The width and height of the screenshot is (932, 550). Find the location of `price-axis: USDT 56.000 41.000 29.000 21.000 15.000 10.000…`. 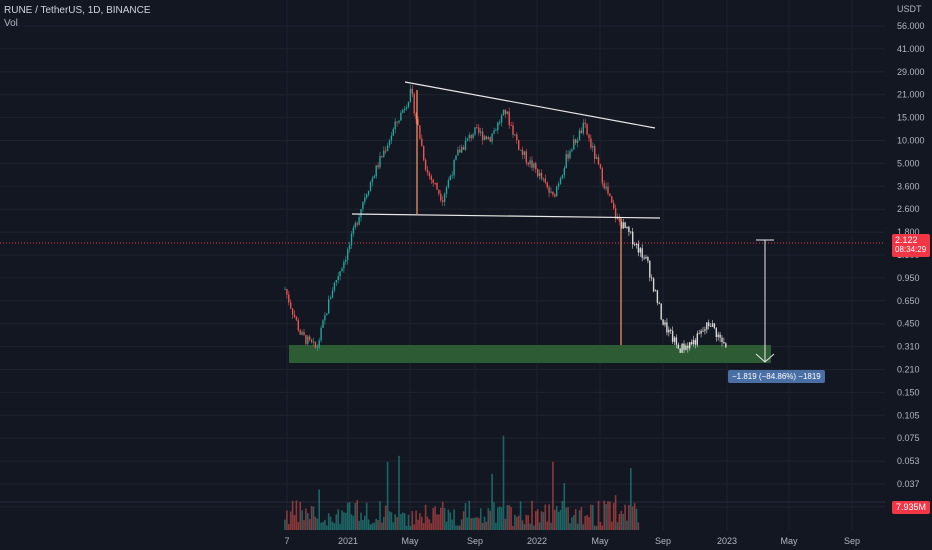

price-axis: USDT 56.000 41.000 29.000 21.000 15.000 10.000… is located at coordinates (911, 258).